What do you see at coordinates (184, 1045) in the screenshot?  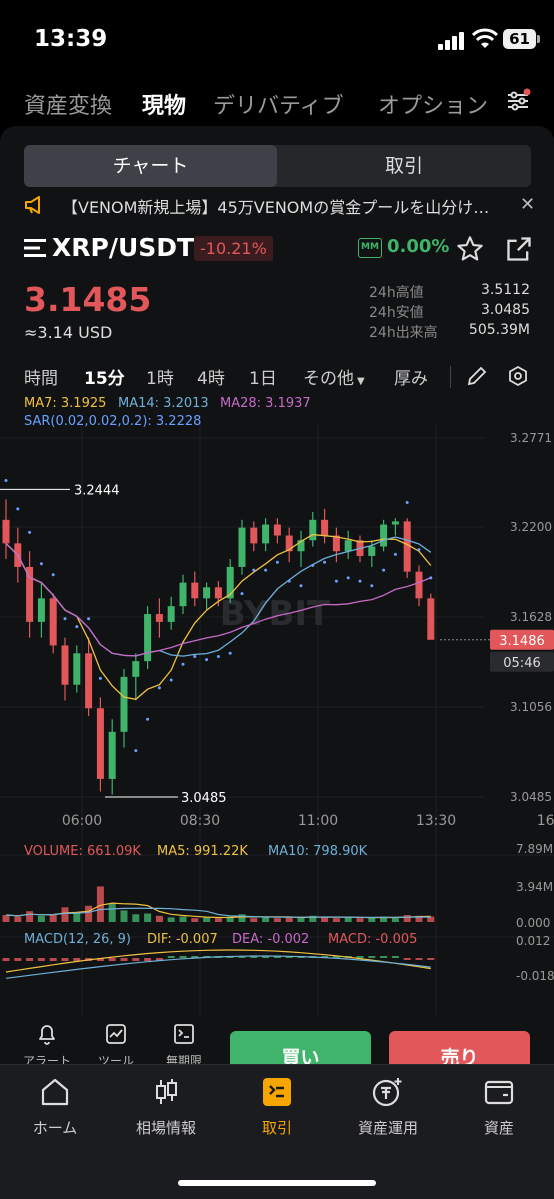 I see `perpetual-tool: 無期限` at bounding box center [184, 1045].